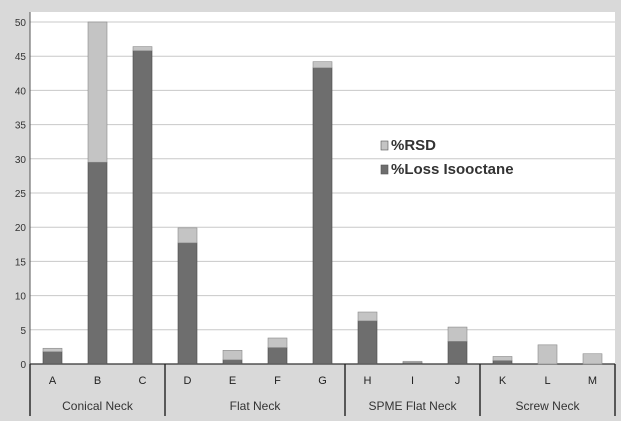  I want to click on x-category-label-J: J, so click(458, 381).